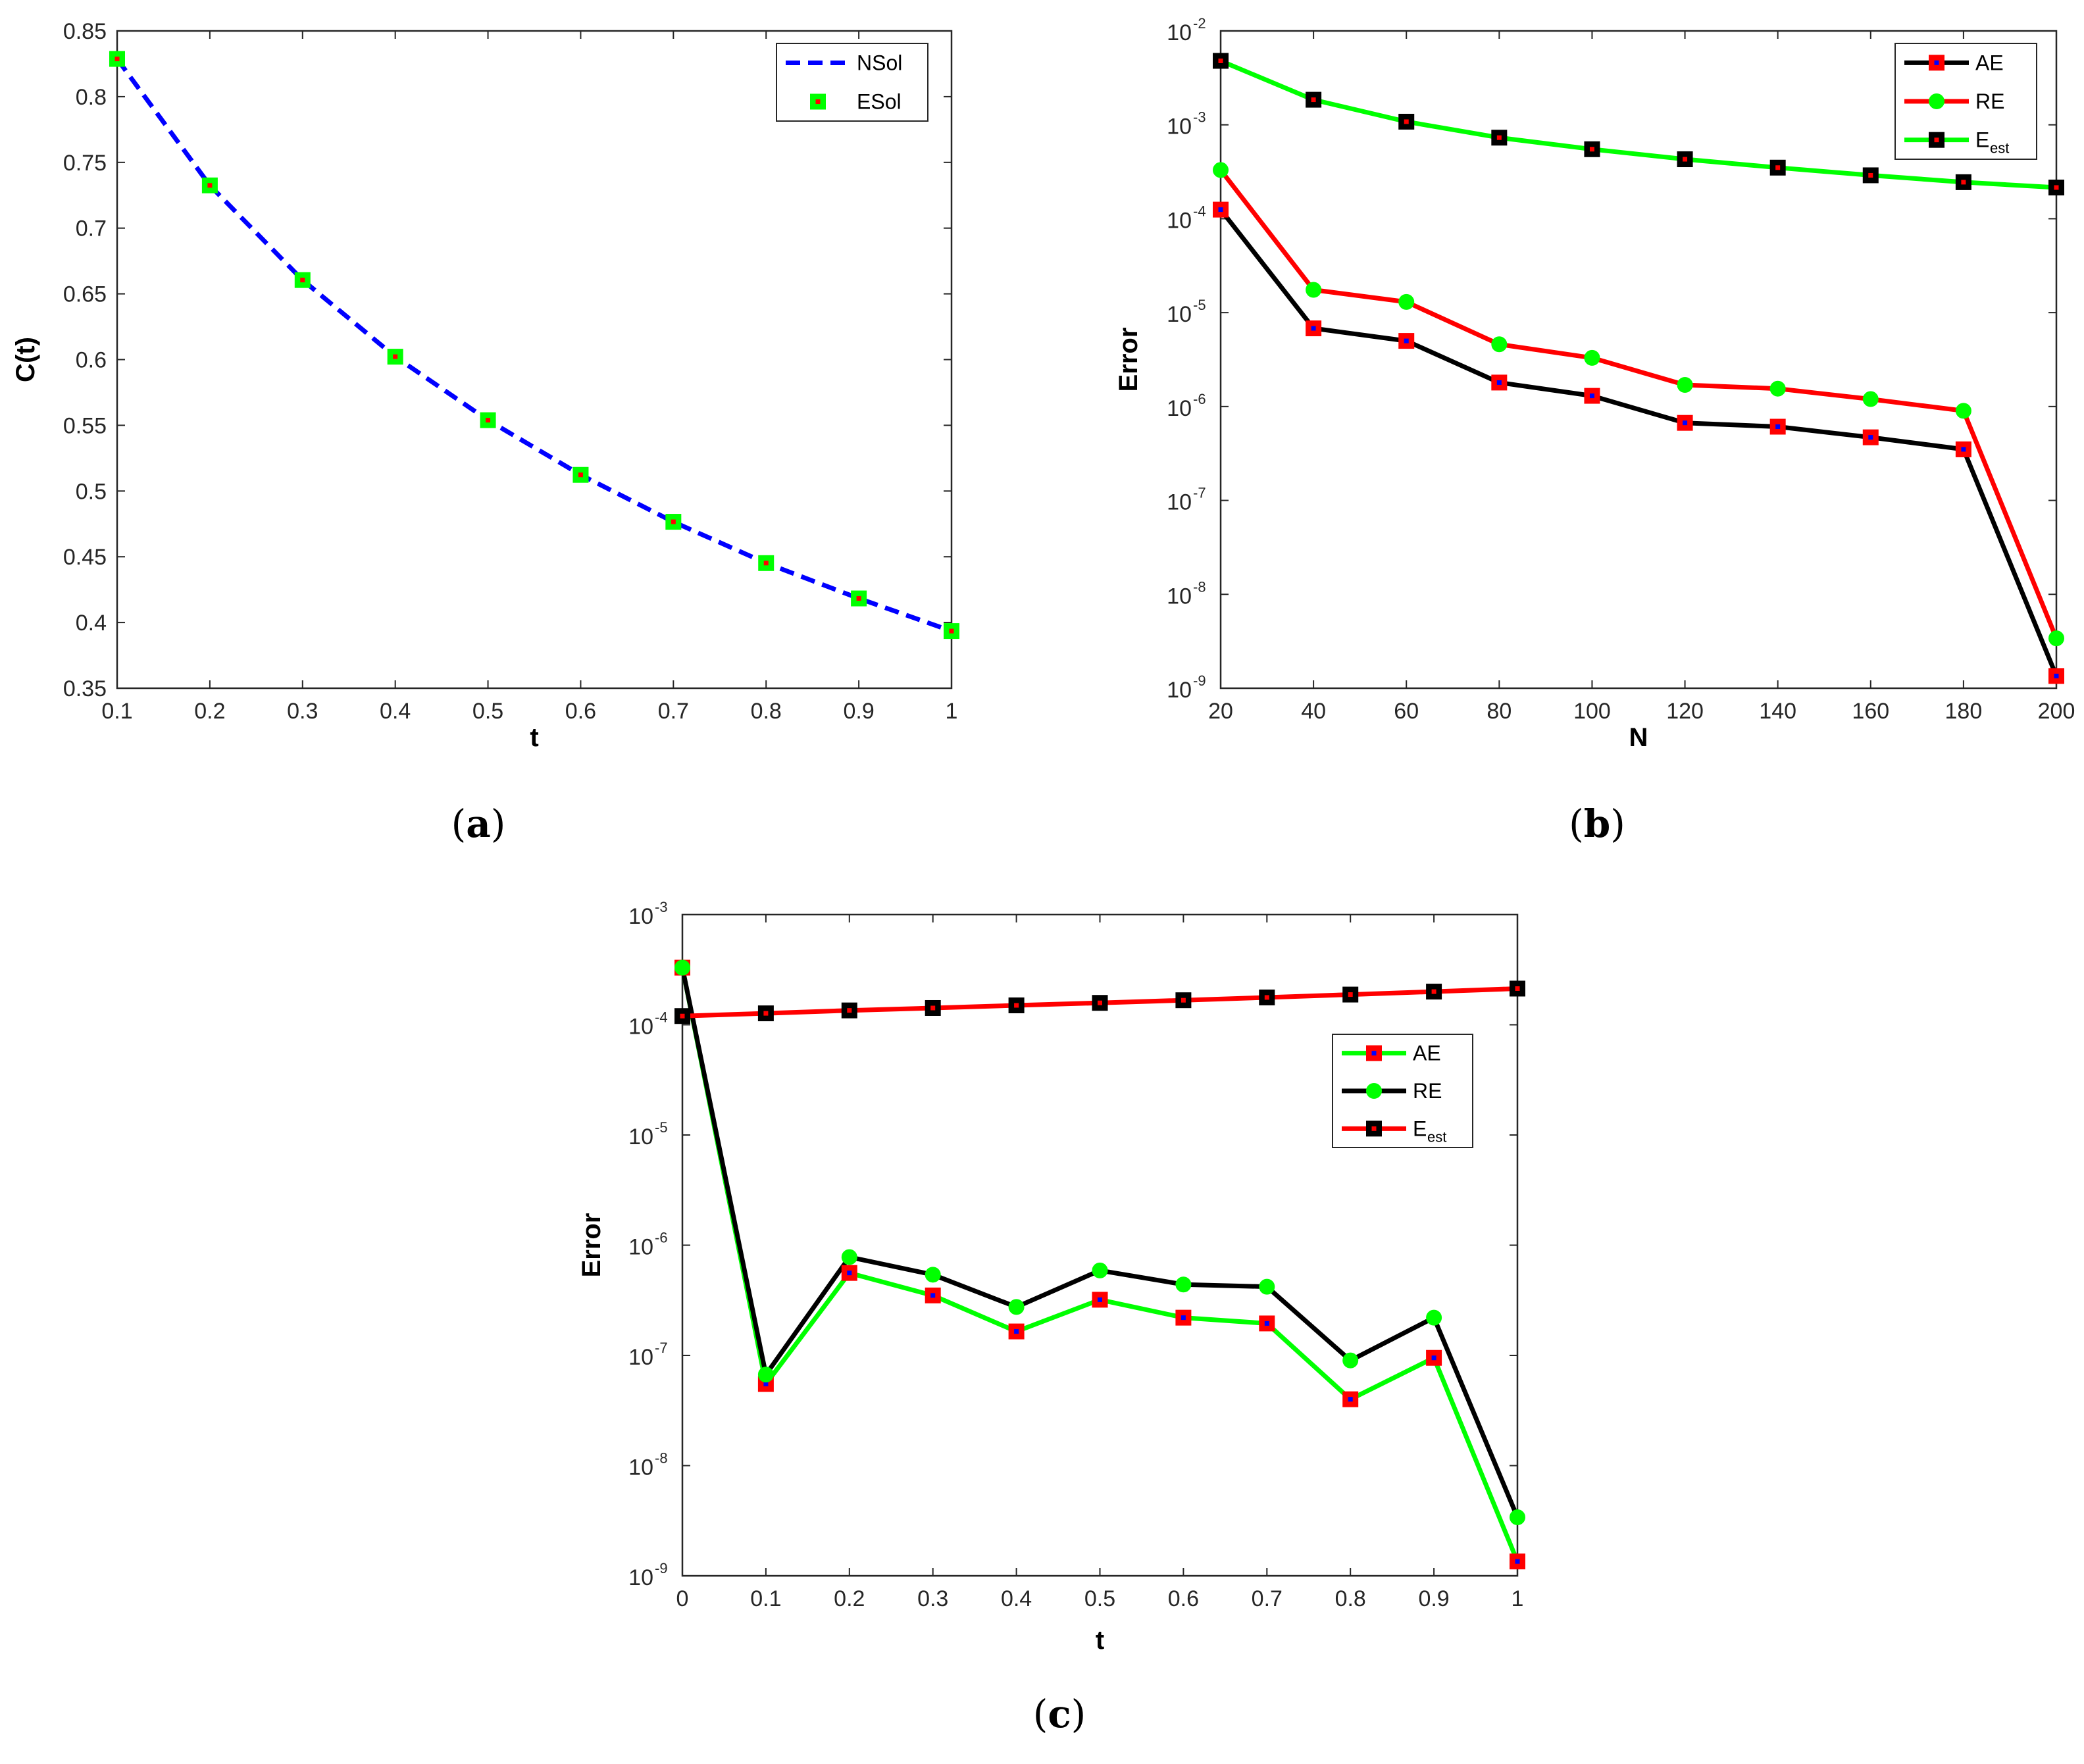 The width and height of the screenshot is (2084, 1764). I want to click on y-tick-label: 0.35, so click(85, 688).